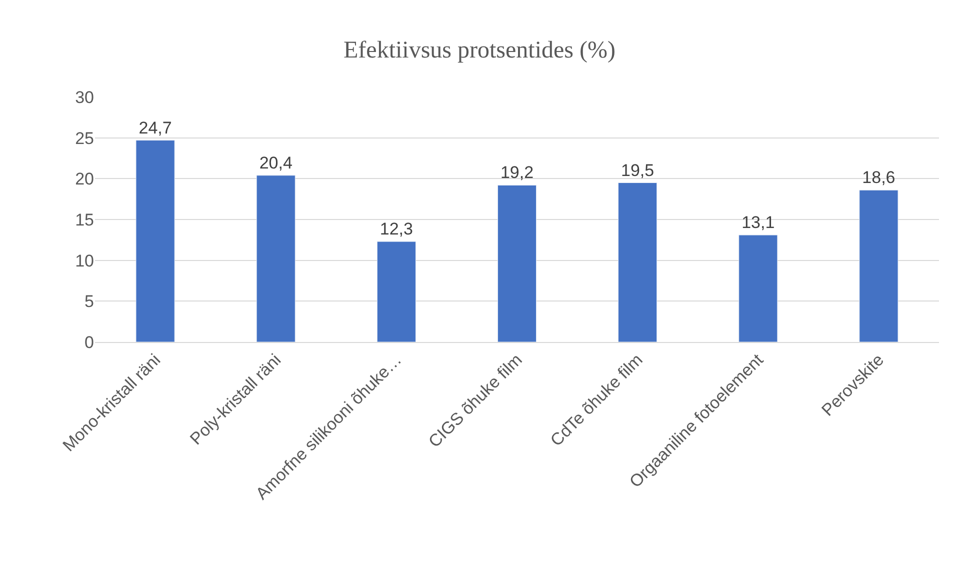 This screenshot has height=583, width=959. What do you see at coordinates (84, 138) in the screenshot?
I see `y-tick-label: 25` at bounding box center [84, 138].